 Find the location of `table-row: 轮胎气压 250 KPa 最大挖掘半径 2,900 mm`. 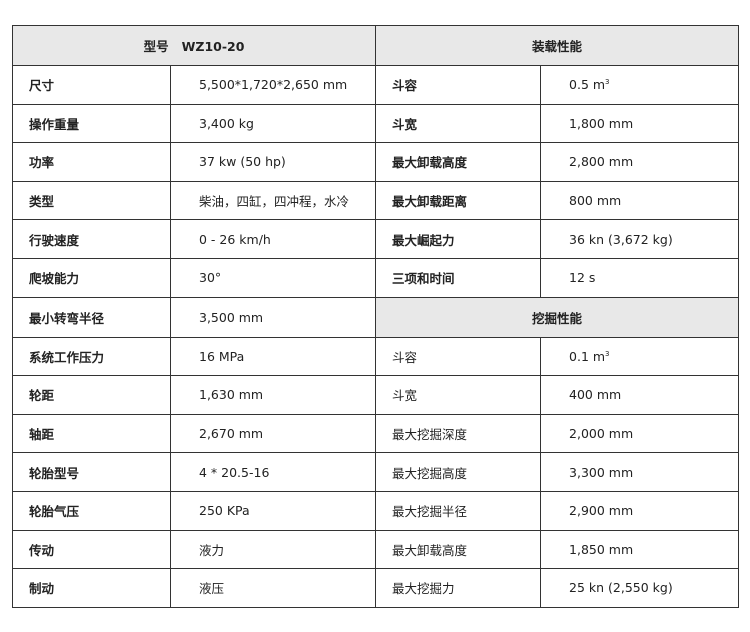

table-row: 轮胎气压 250 KPa 最大挖掘半径 2,900 mm is located at coordinates (376, 510).